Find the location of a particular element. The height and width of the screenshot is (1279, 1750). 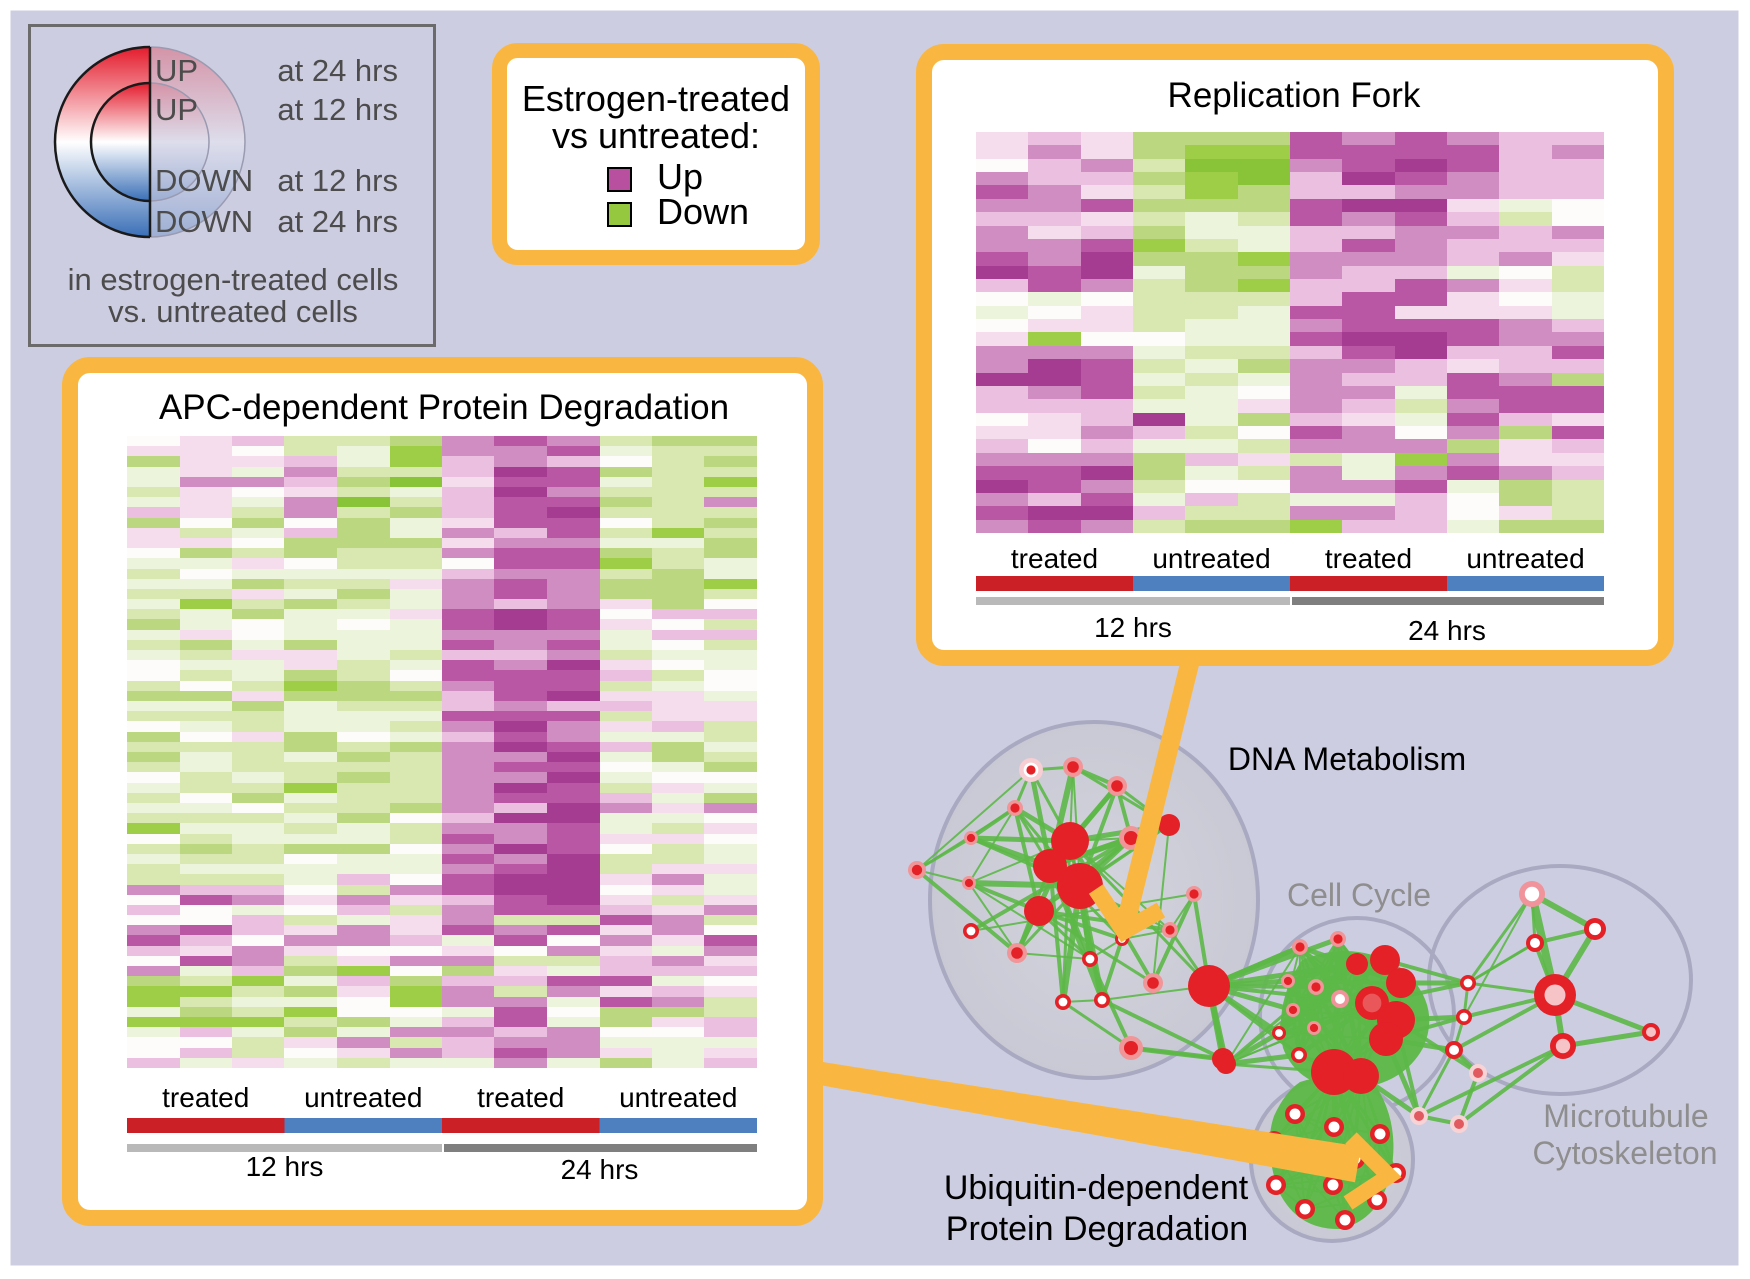

svg-text: Cytoskeleton is located at coordinates (1625, 1153).